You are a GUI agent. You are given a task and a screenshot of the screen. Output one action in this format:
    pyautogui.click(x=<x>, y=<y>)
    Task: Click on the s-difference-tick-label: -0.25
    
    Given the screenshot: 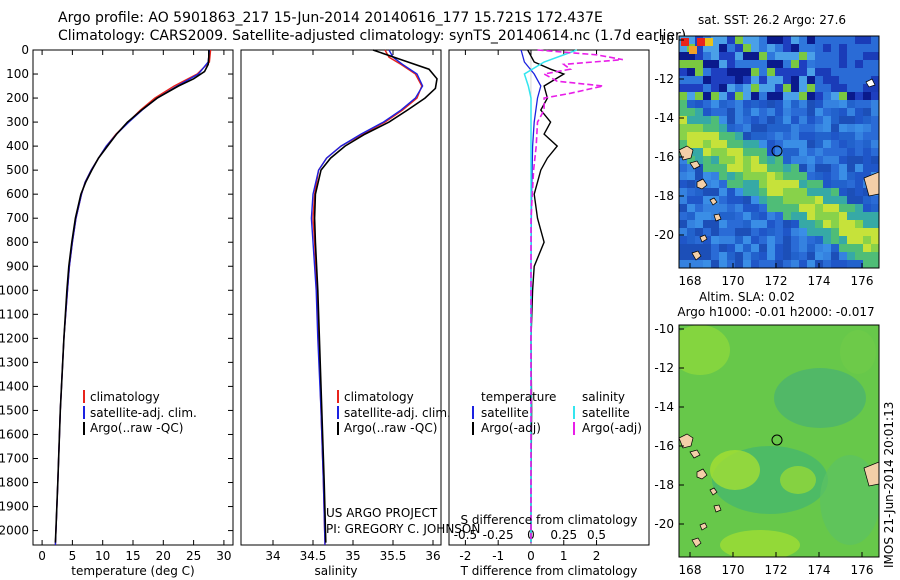 What is the action you would take?
    pyautogui.click(x=498, y=535)
    